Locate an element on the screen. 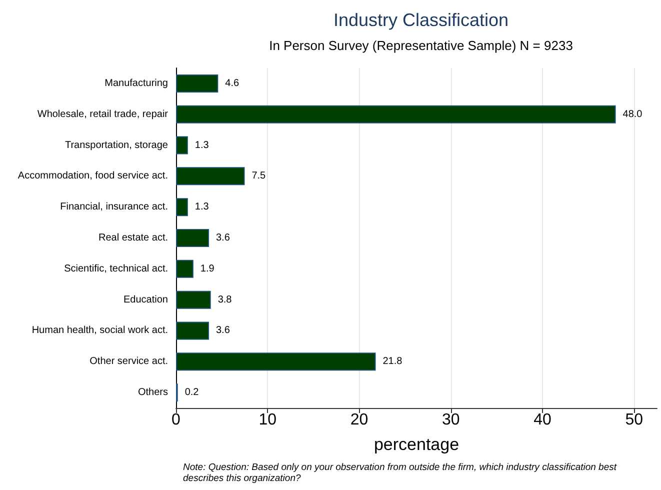 This screenshot has height=490, width=661. x-tick-label: 40 is located at coordinates (543, 420).